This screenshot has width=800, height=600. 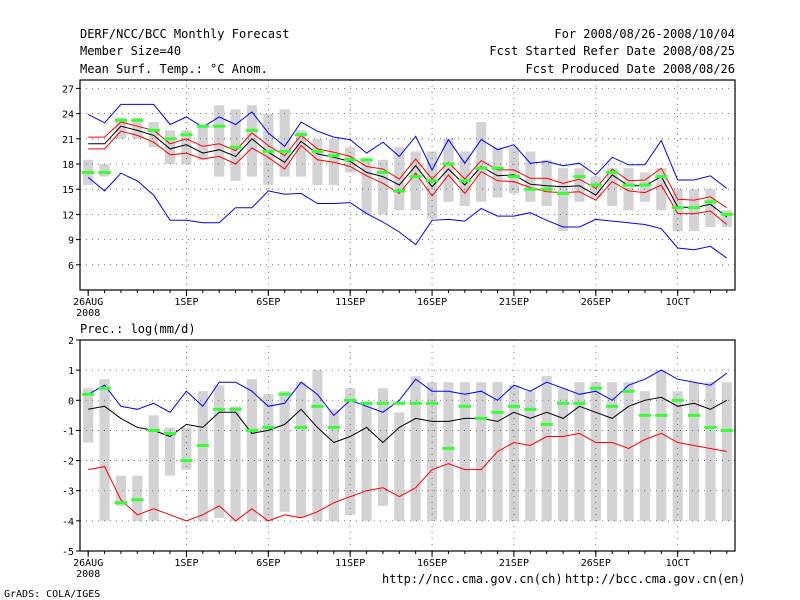 What do you see at coordinates (472, 579) in the screenshot?
I see `ncc-url-link: http://ncc.cma.gov.cn(ch)` at bounding box center [472, 579].